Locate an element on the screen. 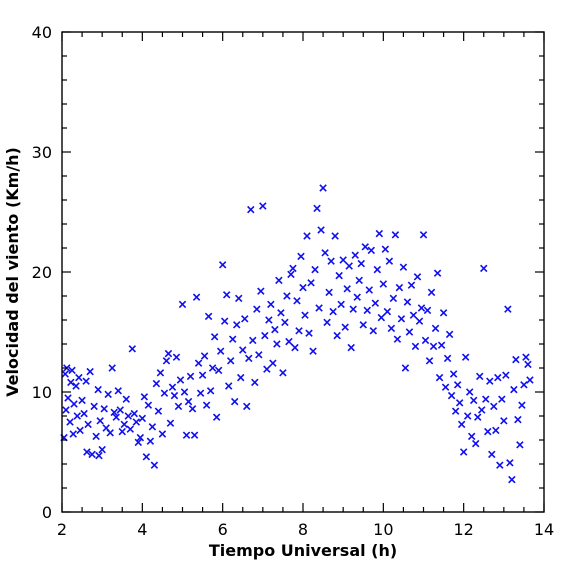  y-tick-label: 10 is located at coordinates (42, 392).